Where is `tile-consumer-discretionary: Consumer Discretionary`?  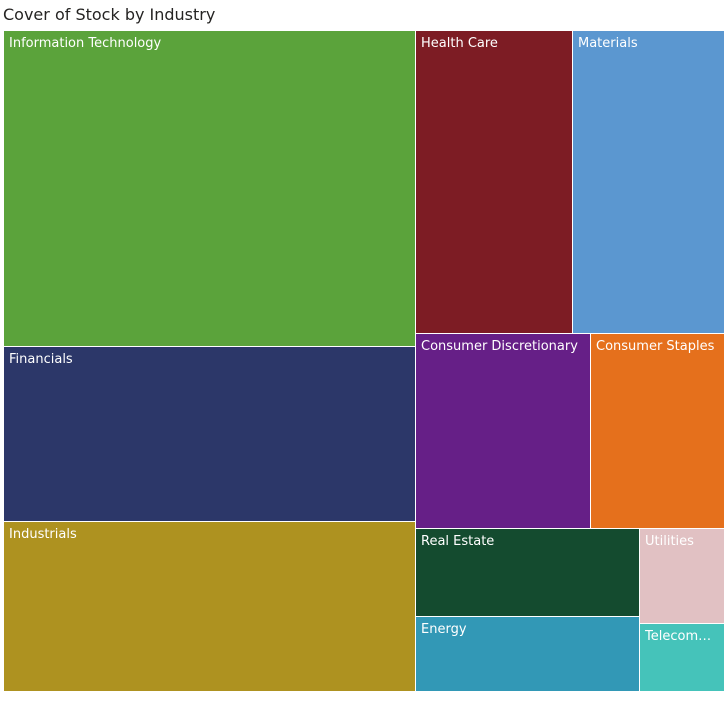 tile-consumer-discretionary: Consumer Discretionary is located at coordinates (503, 431).